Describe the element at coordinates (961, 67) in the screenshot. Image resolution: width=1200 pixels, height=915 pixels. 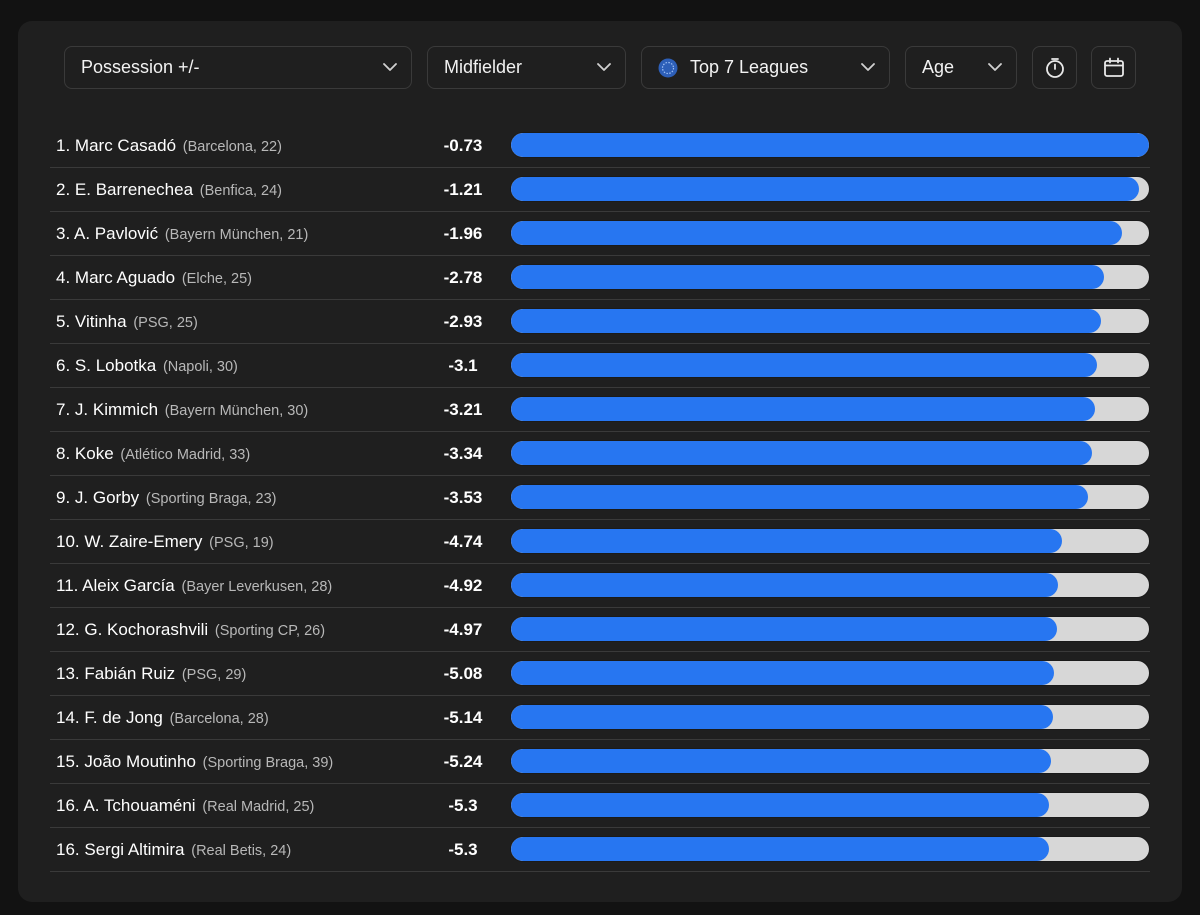
I see `sort-dropdown: Age` at that location.